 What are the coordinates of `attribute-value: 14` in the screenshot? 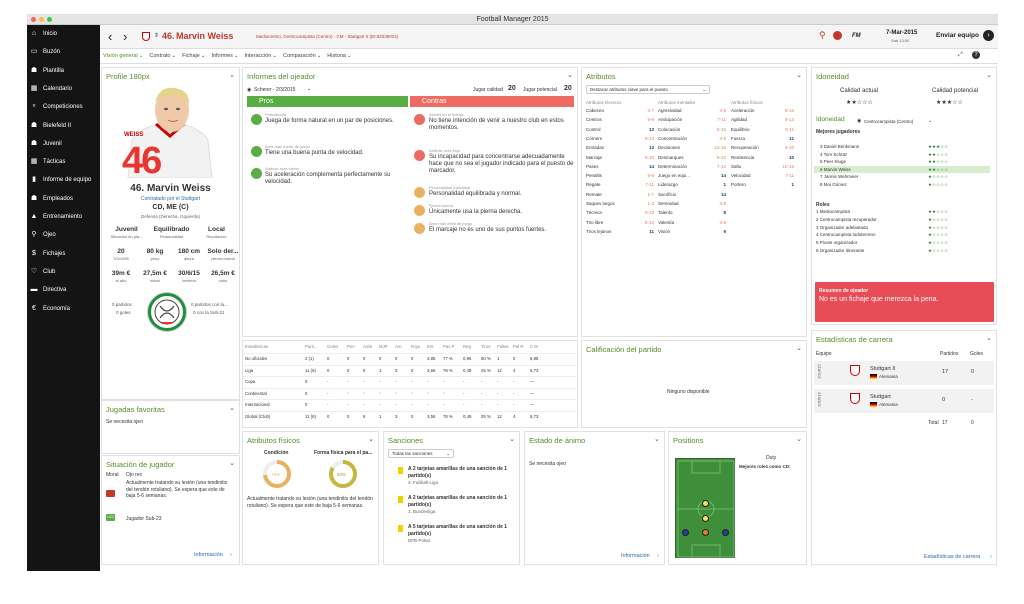 It's located at (651, 166).